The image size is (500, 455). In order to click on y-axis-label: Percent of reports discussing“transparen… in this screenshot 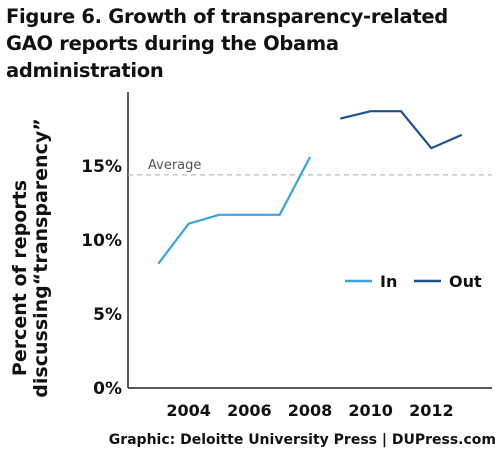, I will do `click(30, 257)`.